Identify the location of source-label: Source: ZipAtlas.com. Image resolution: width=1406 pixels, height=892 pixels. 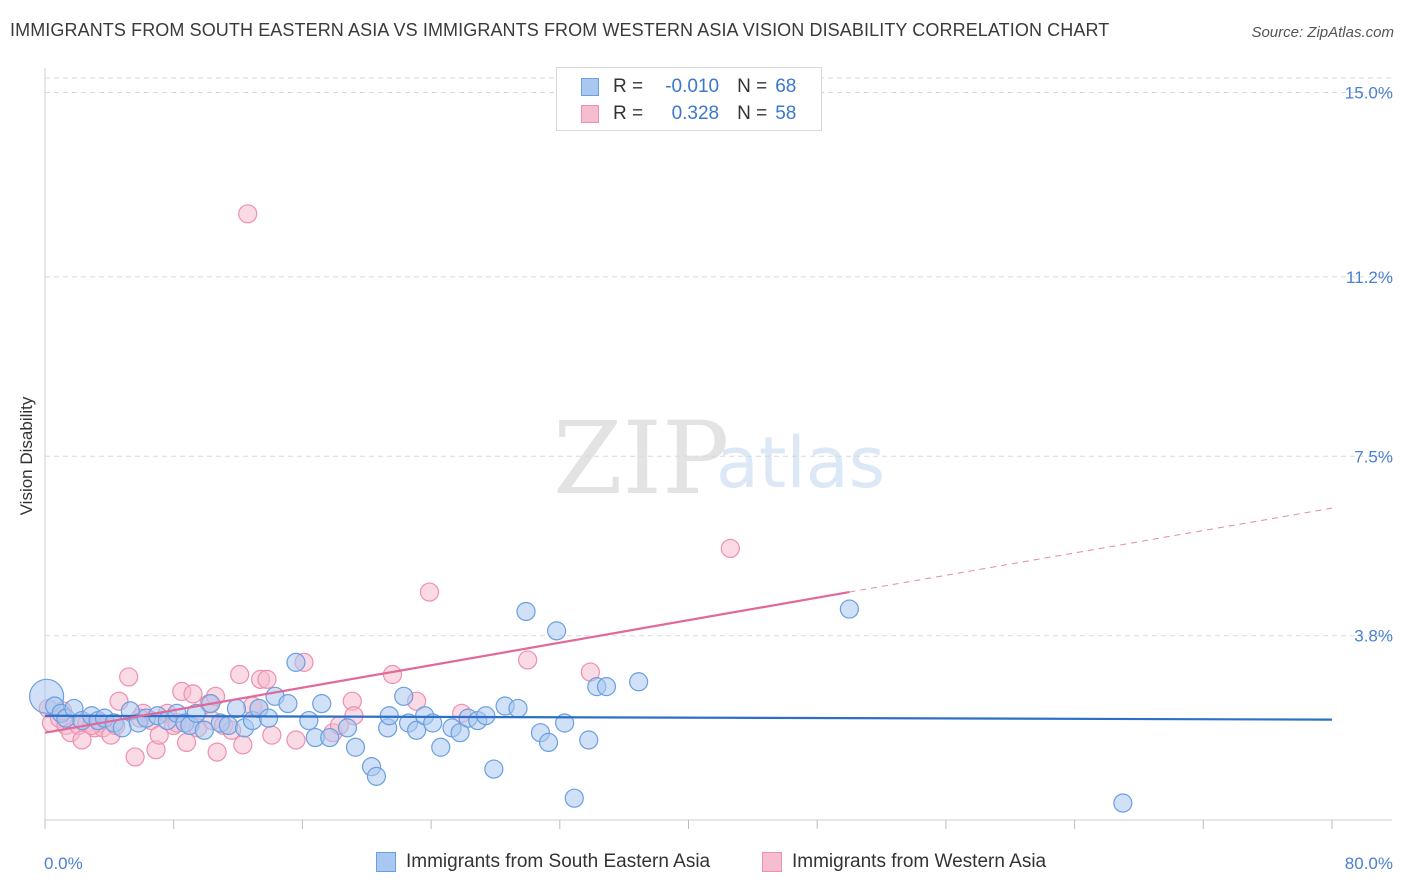
(1322, 32).